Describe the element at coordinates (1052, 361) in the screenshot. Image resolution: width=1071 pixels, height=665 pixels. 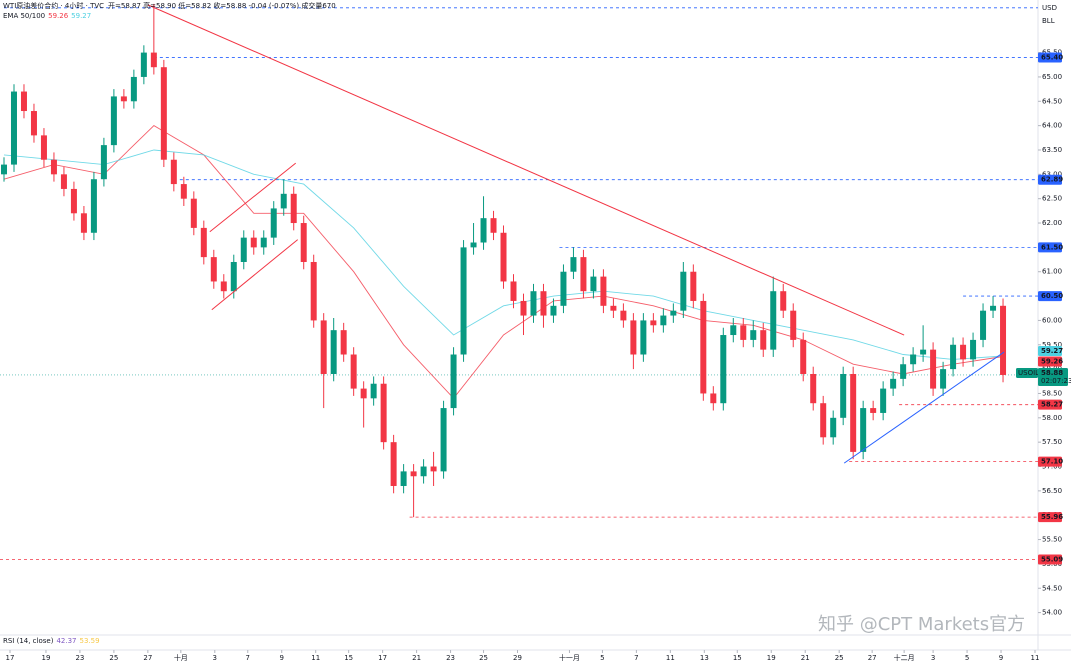
I see `ema-tag-label: 59.26` at that location.